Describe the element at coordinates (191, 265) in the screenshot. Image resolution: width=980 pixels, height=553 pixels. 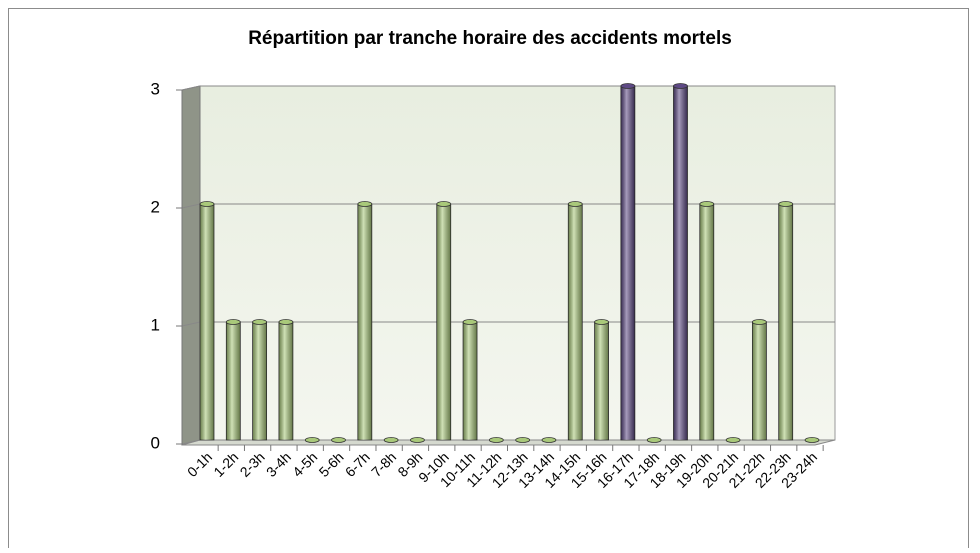
I see `side-wall` at that location.